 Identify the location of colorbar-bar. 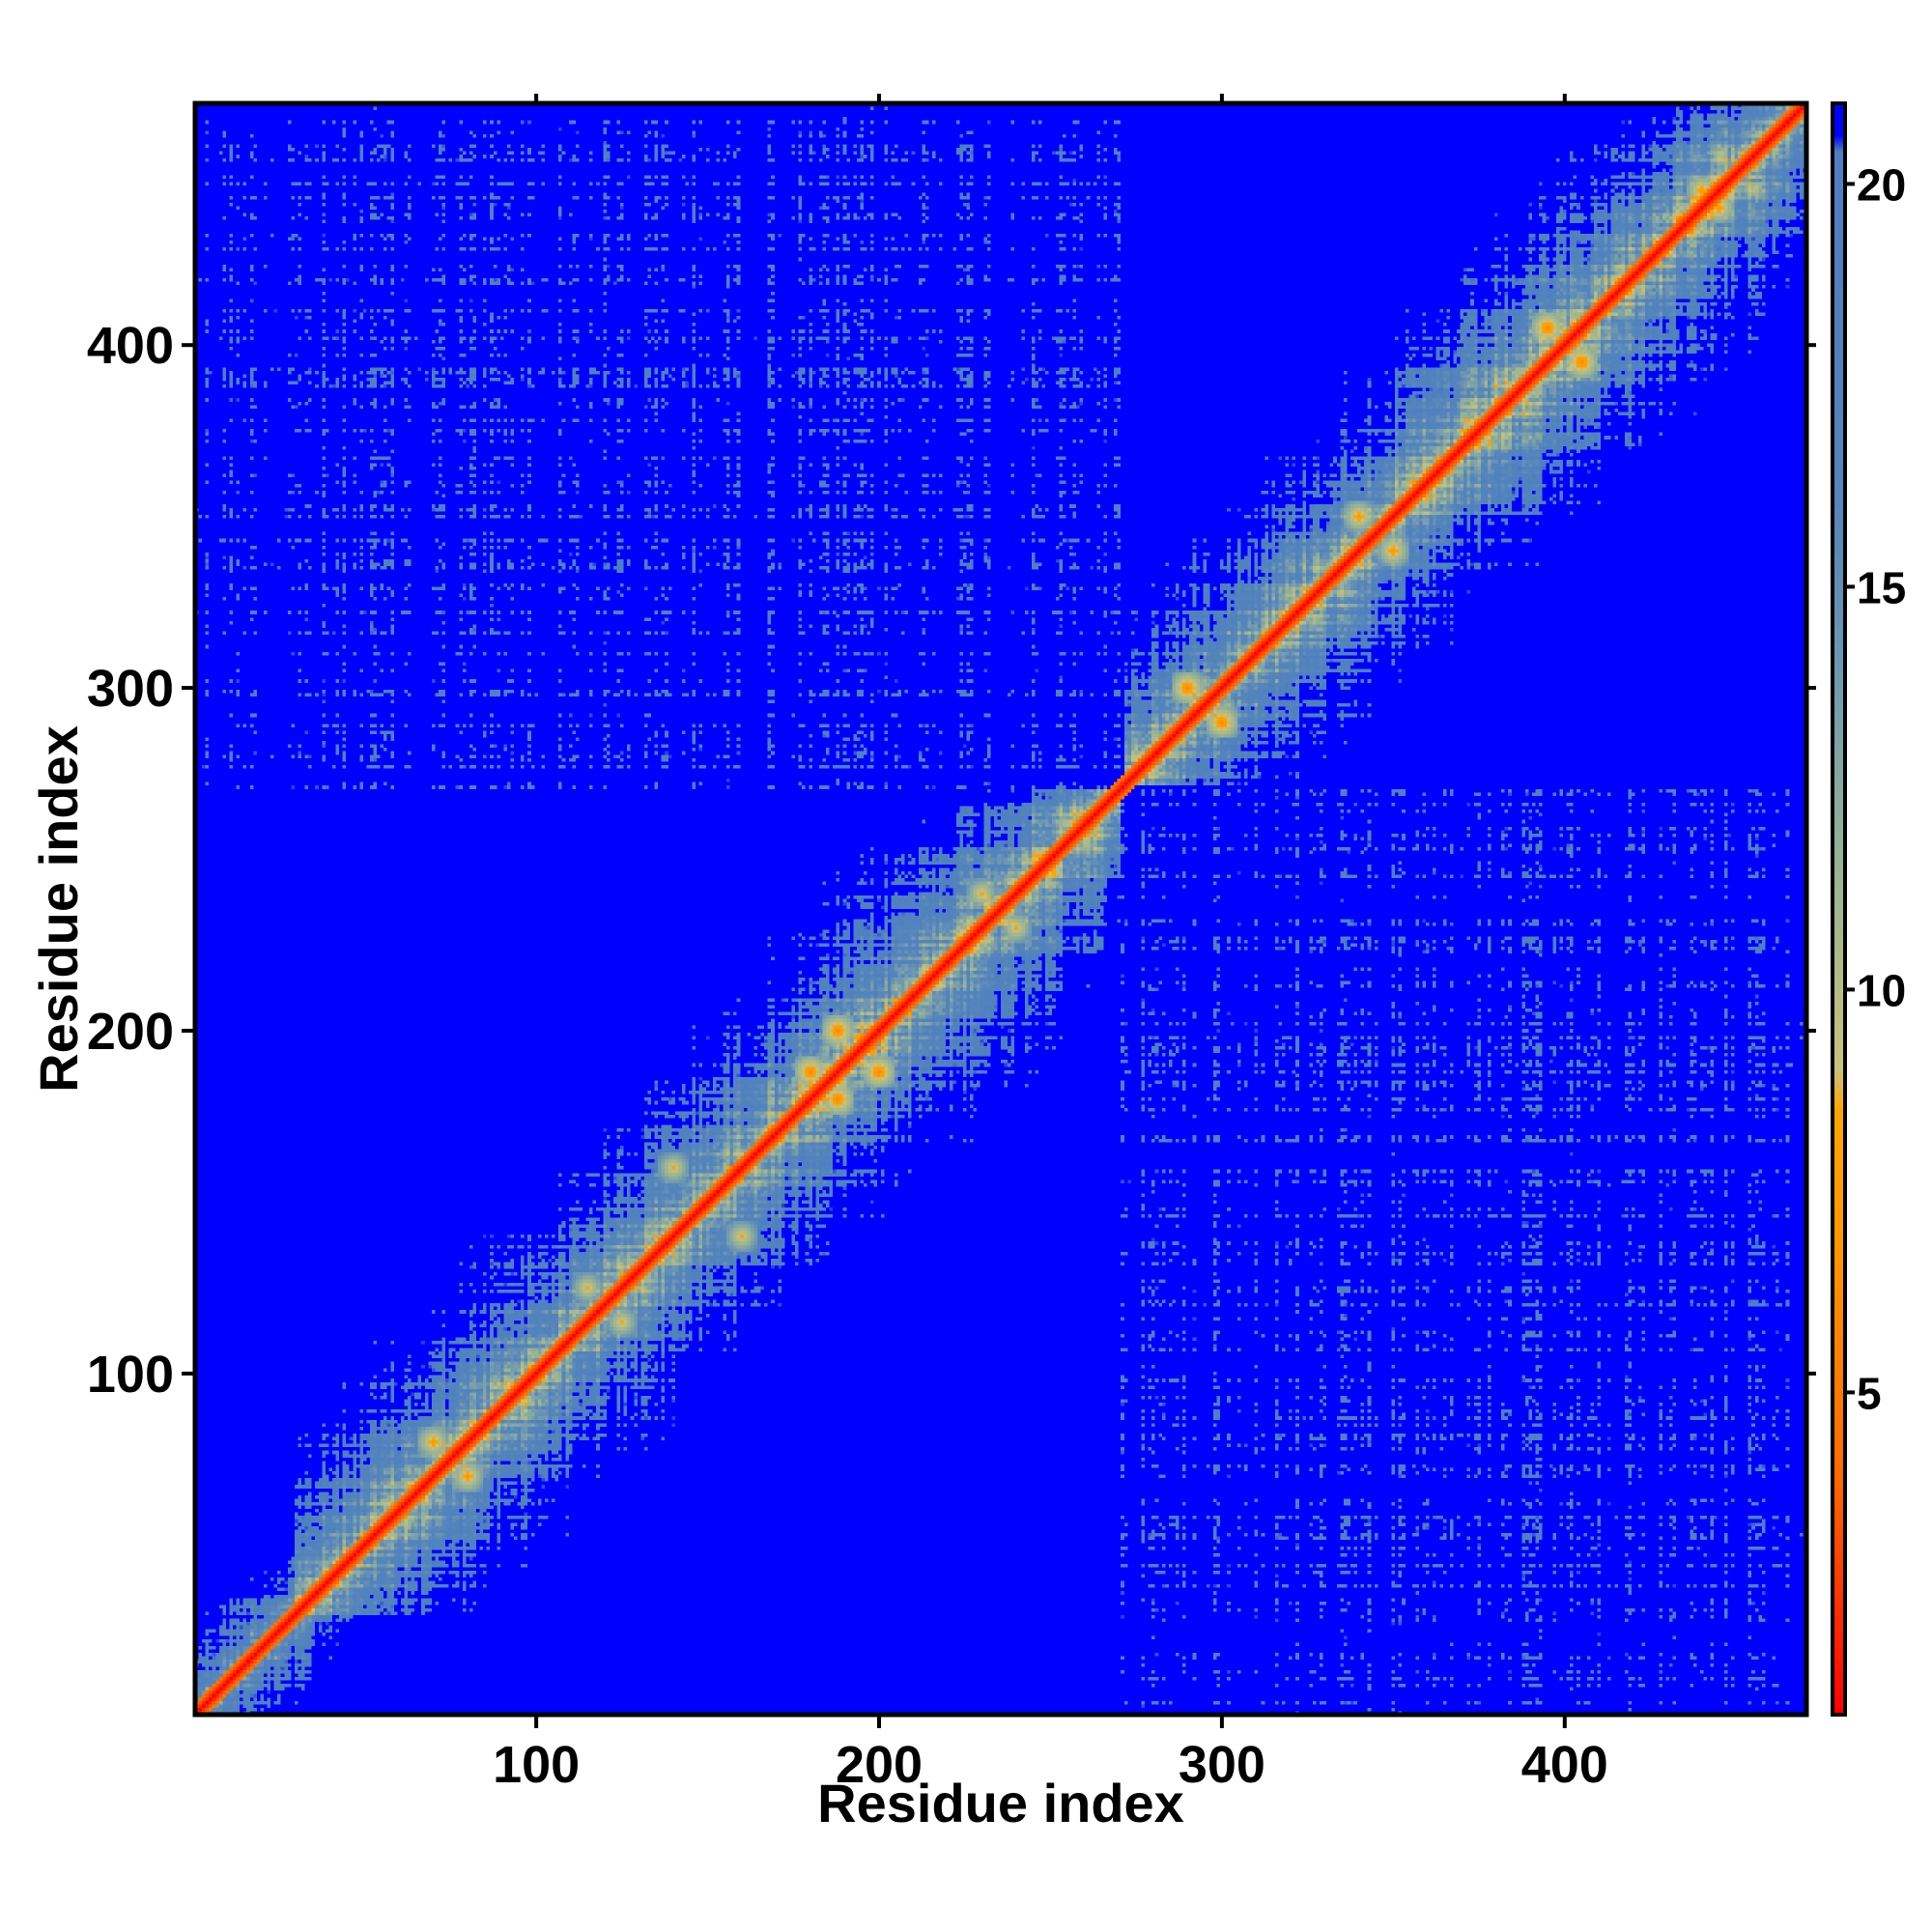
(1839, 909).